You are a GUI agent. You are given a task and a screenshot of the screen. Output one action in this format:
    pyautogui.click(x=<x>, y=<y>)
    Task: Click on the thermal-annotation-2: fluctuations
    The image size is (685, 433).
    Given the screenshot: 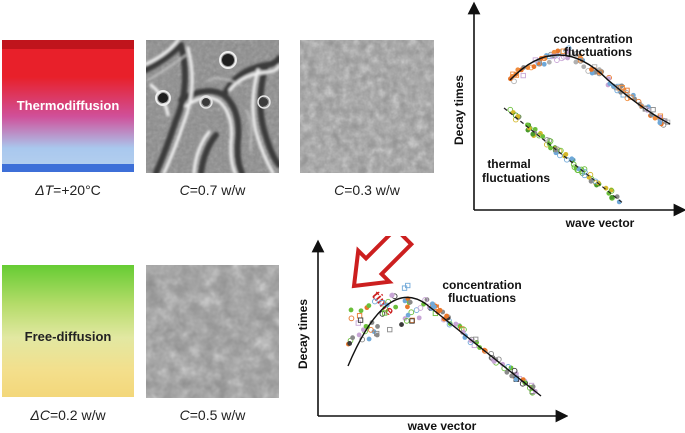 What is the action you would take?
    pyautogui.click(x=516, y=178)
    